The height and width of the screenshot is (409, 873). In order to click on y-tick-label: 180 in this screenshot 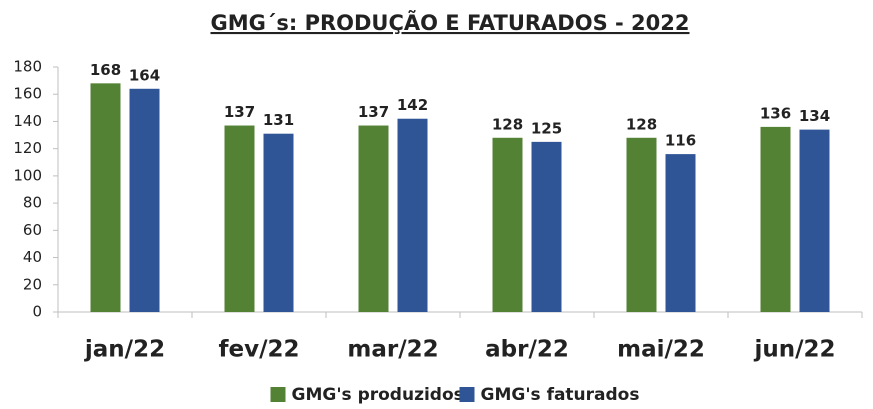, I will do `click(27, 67)`.